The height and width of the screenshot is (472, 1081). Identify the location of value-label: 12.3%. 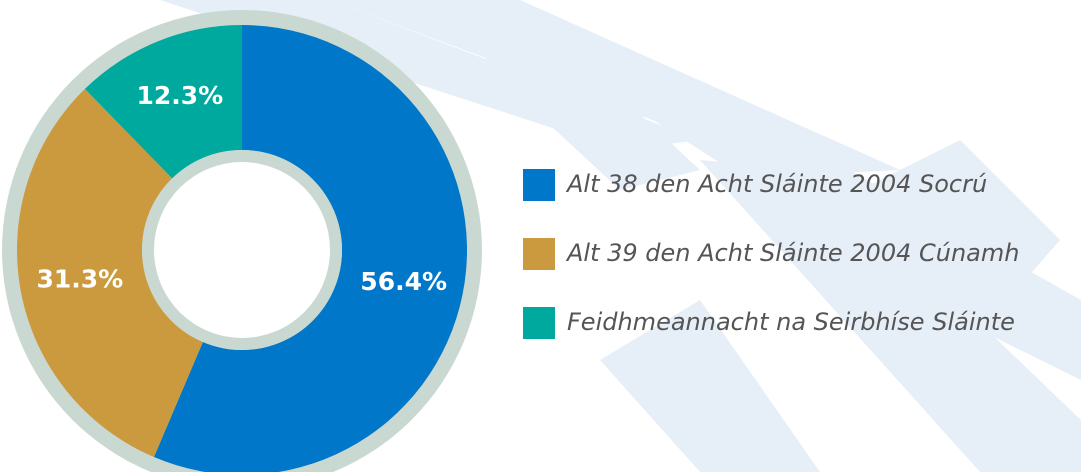
(179, 95).